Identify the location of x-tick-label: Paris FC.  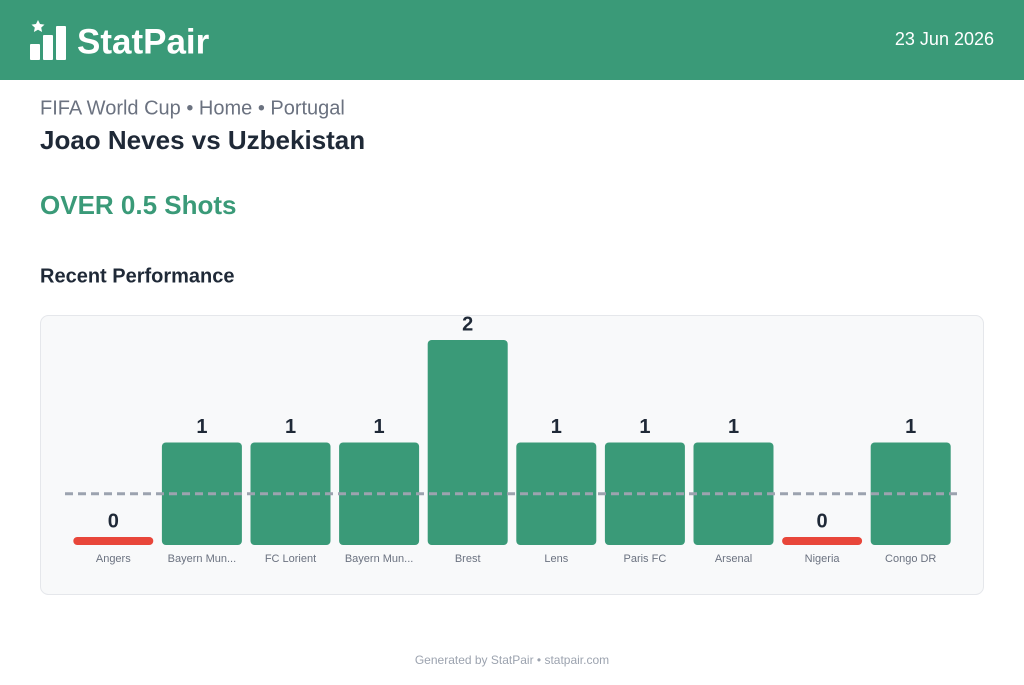
(645, 559).